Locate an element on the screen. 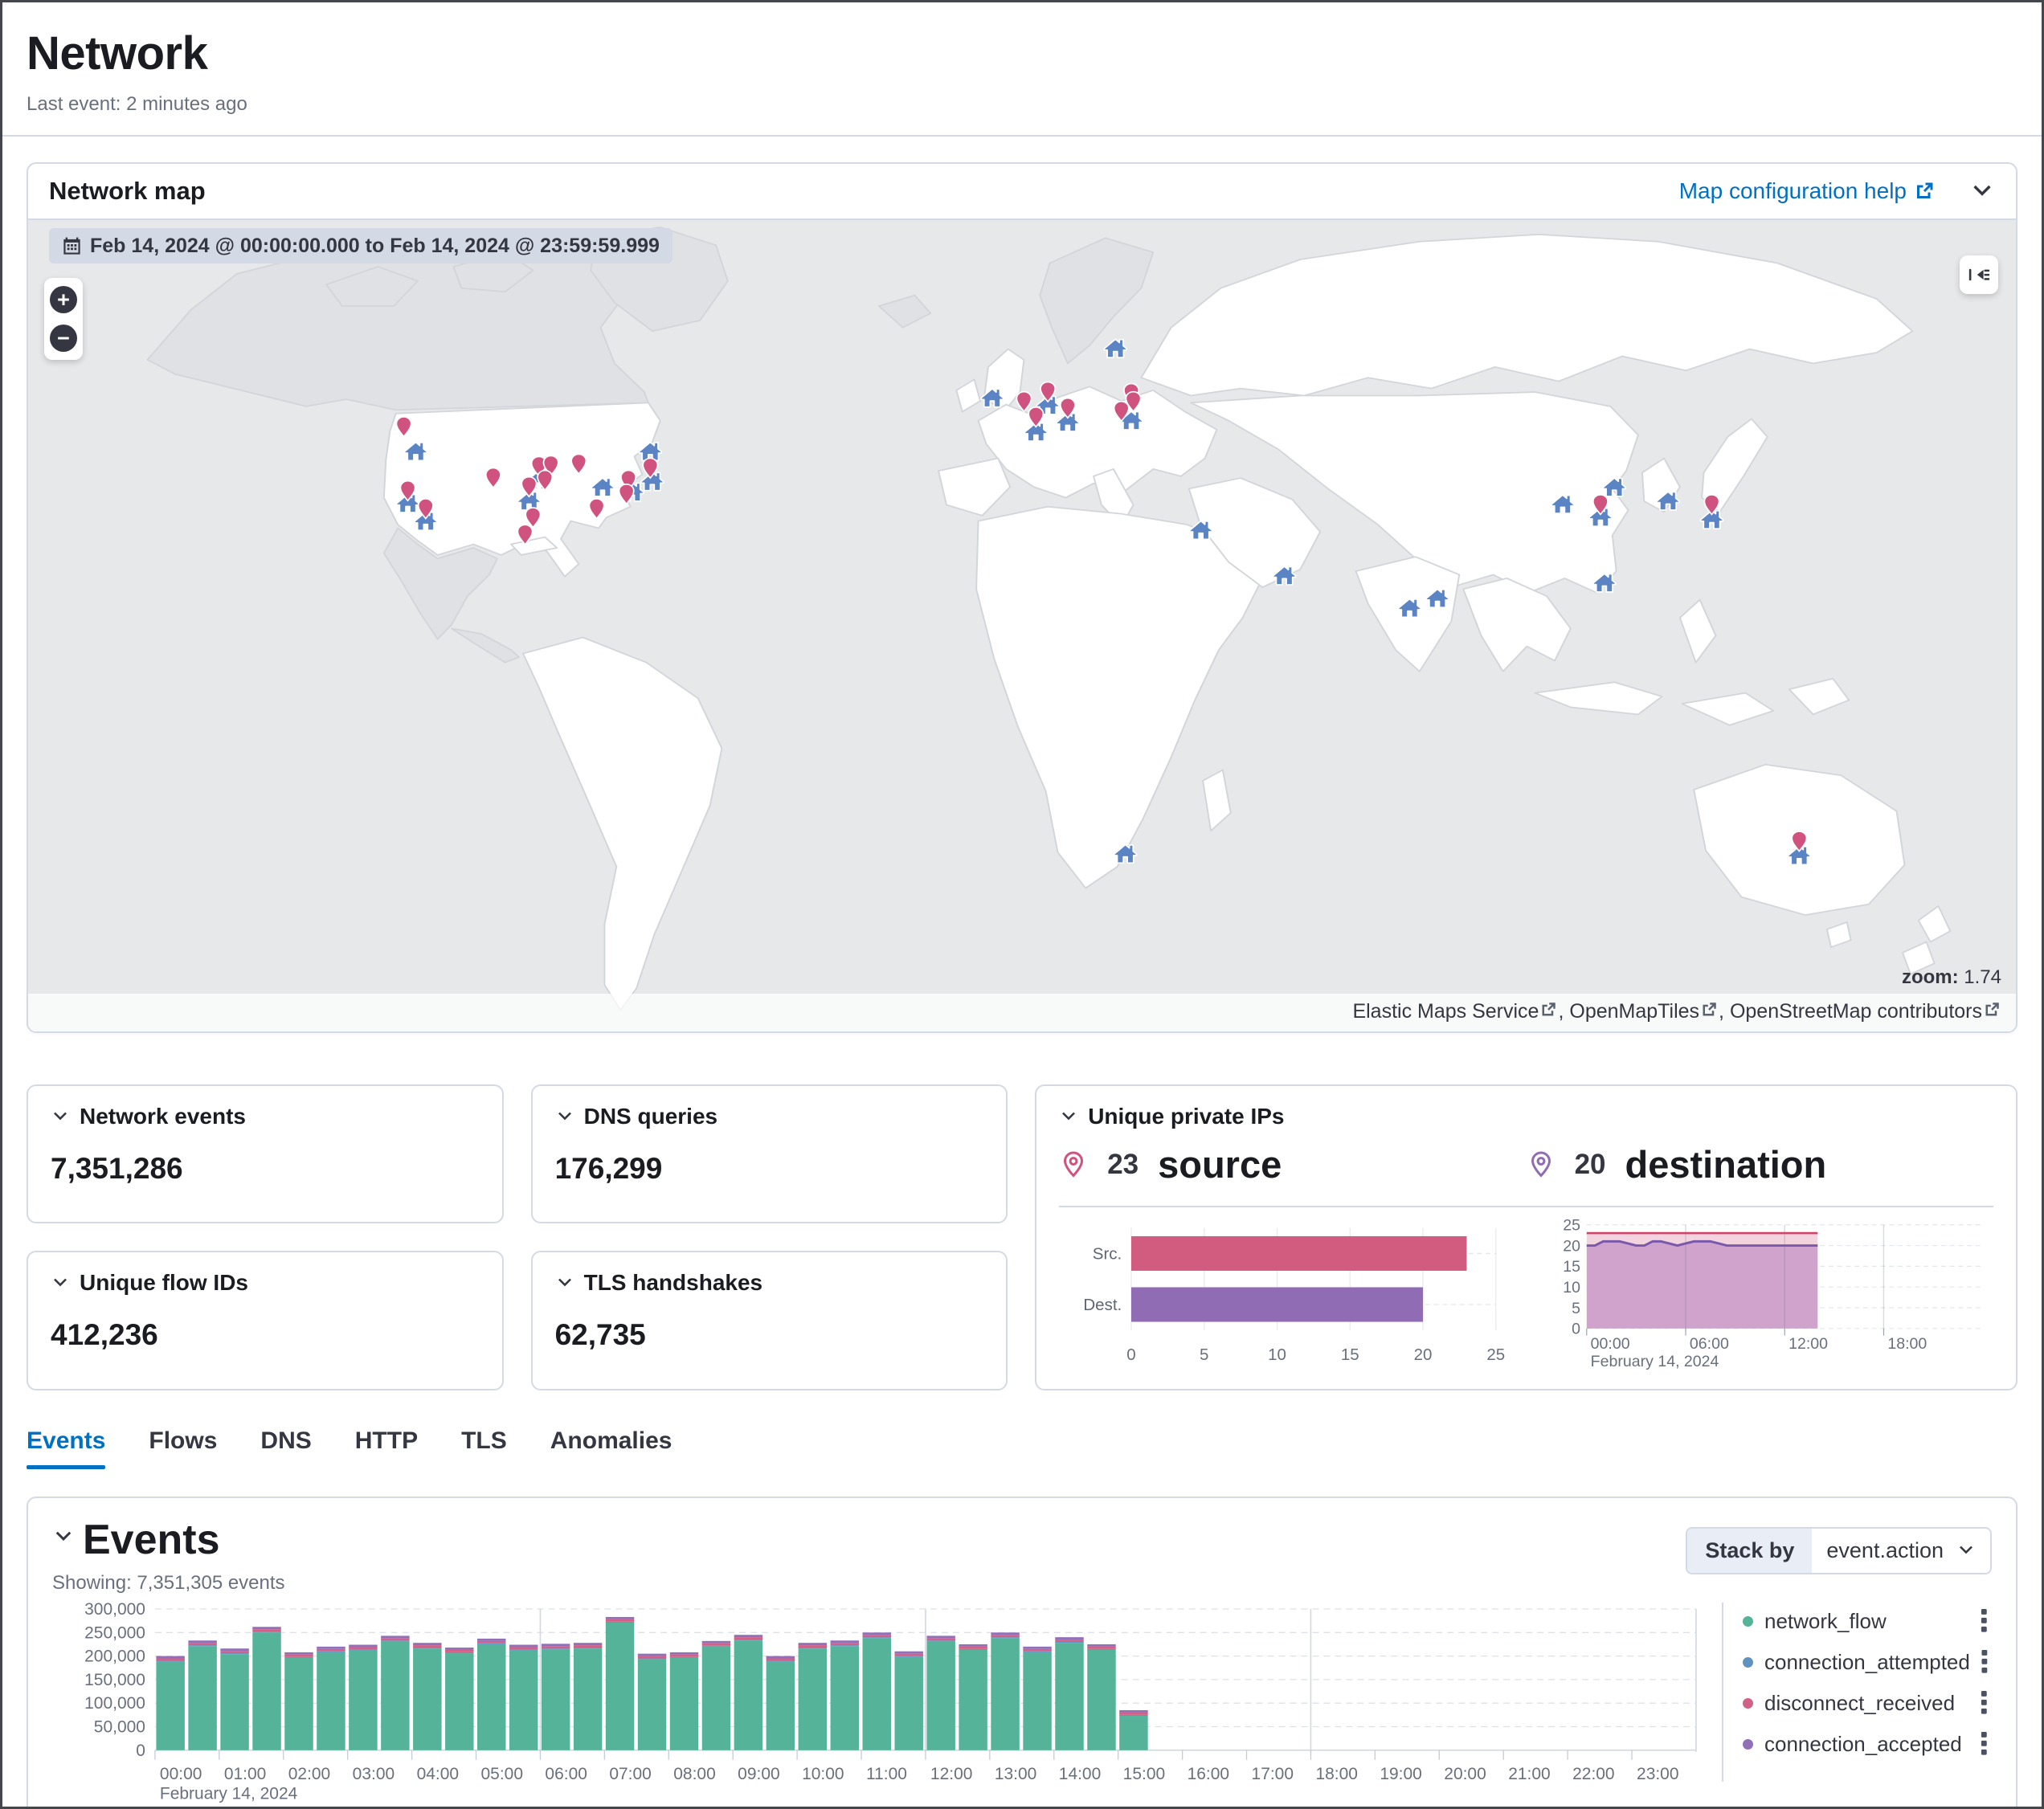 This screenshot has width=2044, height=1809. external-link-icon is located at coordinates (1549, 1010).